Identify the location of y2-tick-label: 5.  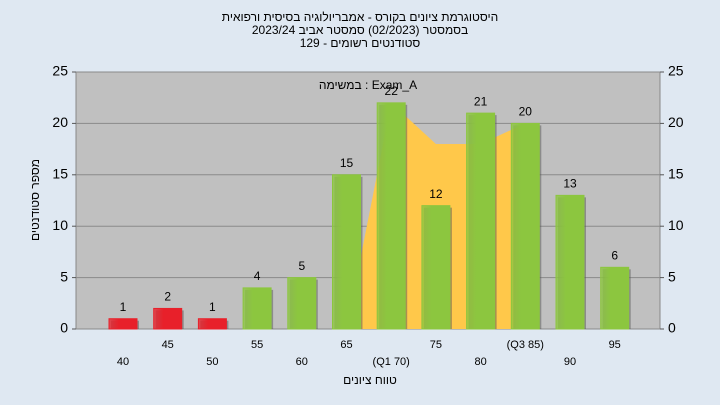
(672, 276).